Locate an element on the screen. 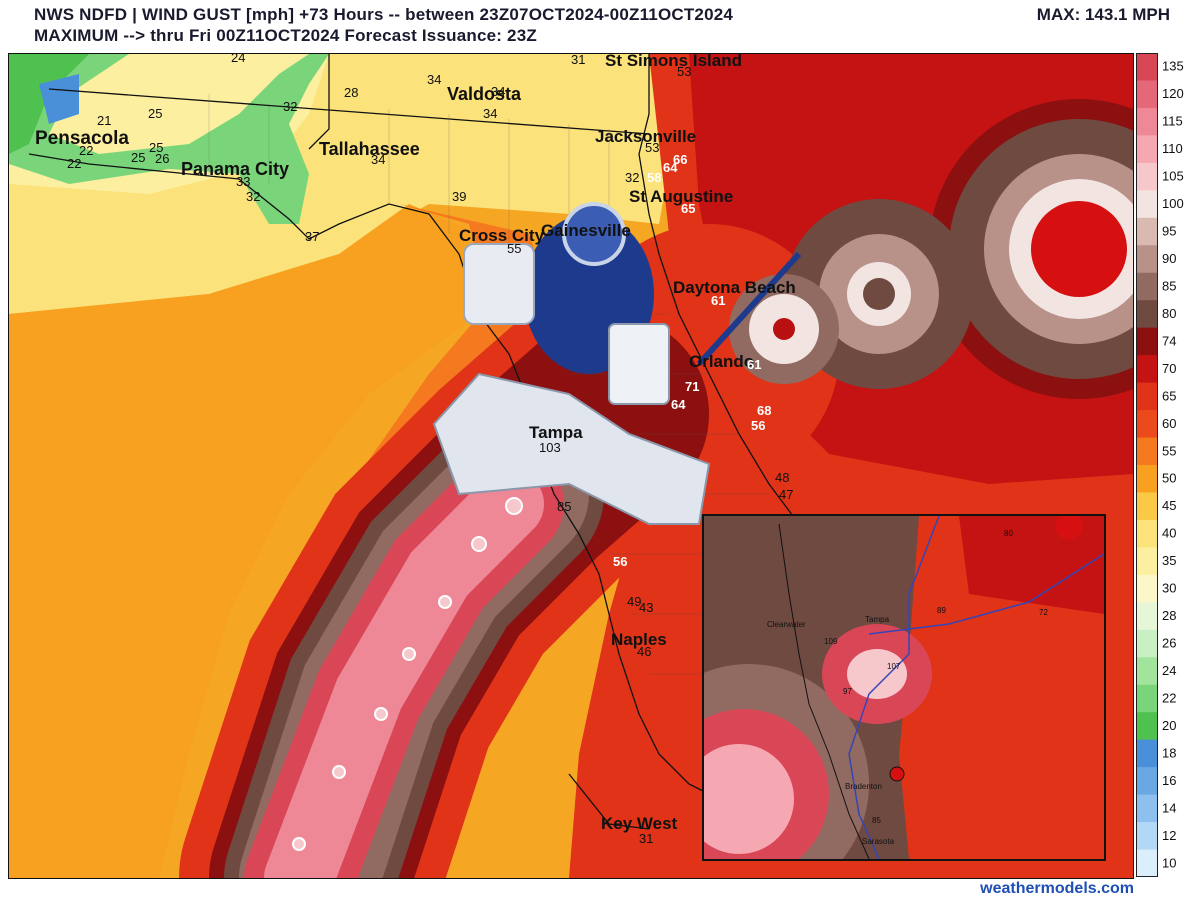 Image resolution: width=1200 pixels, height=901 pixels. legend-tick-label: 28 is located at coordinates (1169, 615).